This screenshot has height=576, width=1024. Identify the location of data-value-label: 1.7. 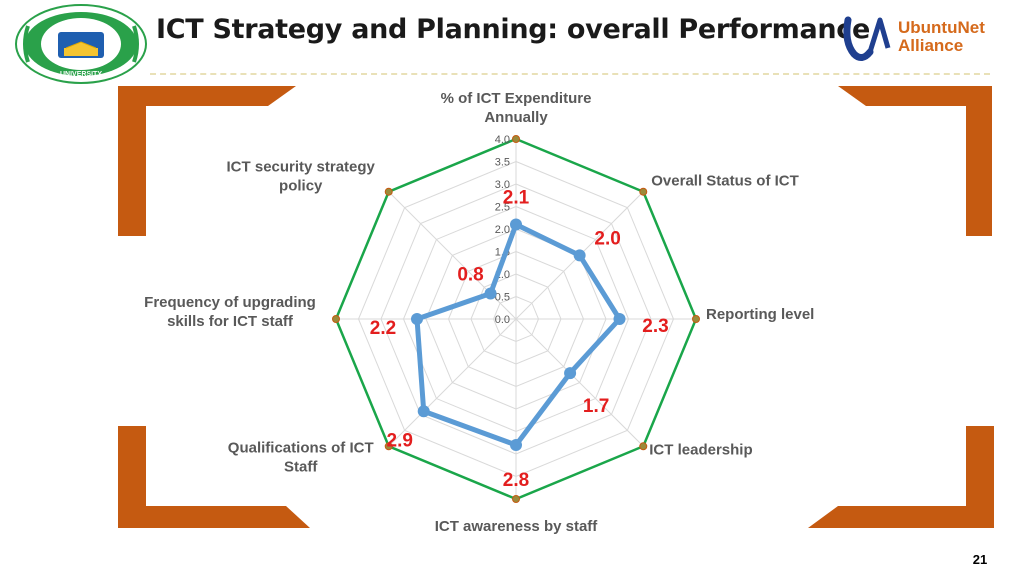
(596, 406).